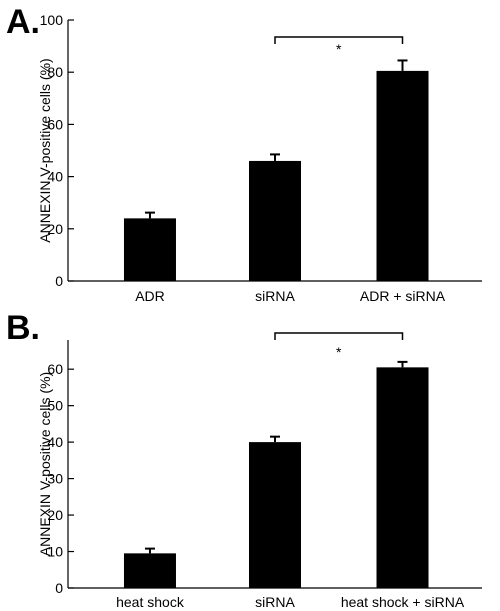 The height and width of the screenshot is (611, 500). I want to click on category-label: ADR + siRNA, so click(403, 296).